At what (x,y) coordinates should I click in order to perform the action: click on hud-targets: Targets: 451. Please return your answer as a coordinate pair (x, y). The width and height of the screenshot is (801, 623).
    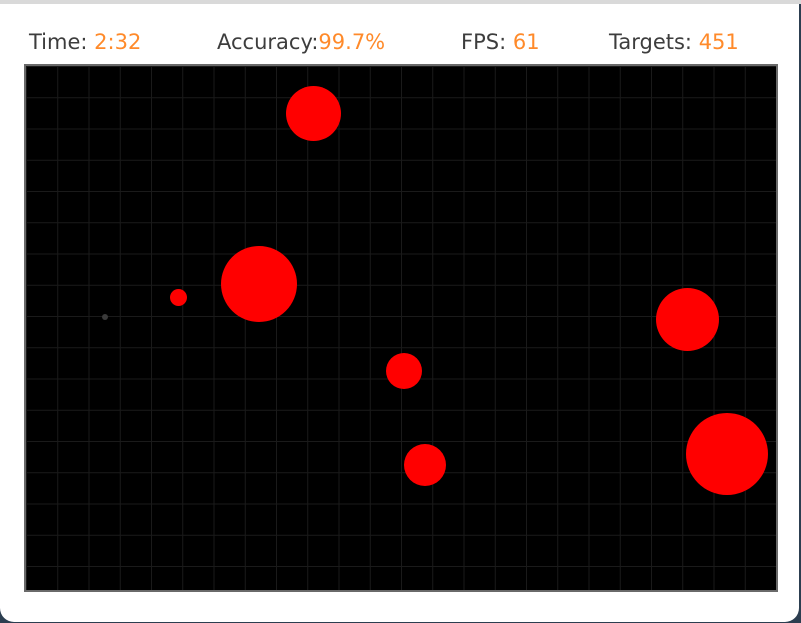
    Looking at the image, I should click on (674, 42).